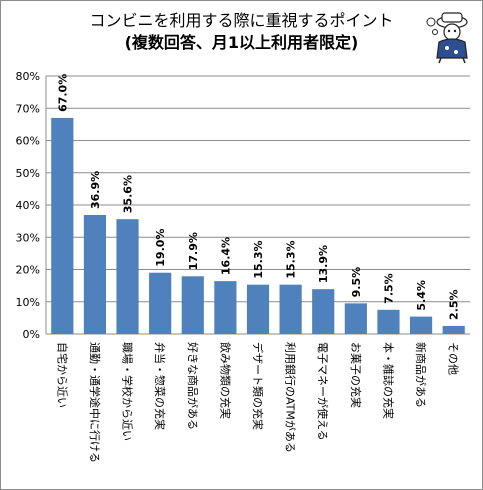  Describe the element at coordinates (28, 108) in the screenshot. I see `y-tick-label: 70%` at that location.